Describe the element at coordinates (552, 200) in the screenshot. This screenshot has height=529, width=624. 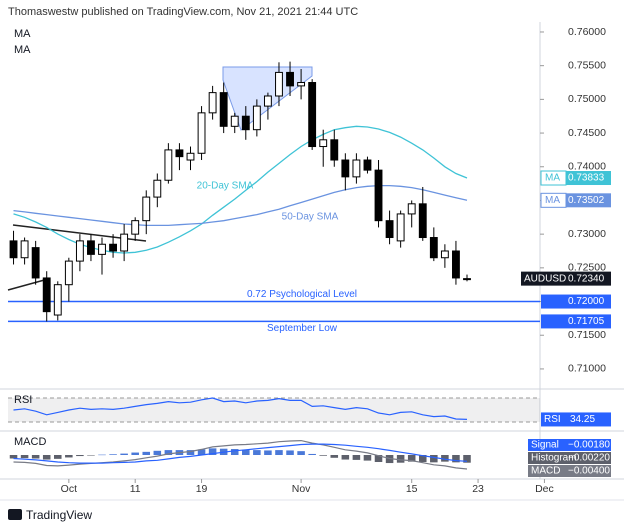
I see `ma-name: MA` at that location.